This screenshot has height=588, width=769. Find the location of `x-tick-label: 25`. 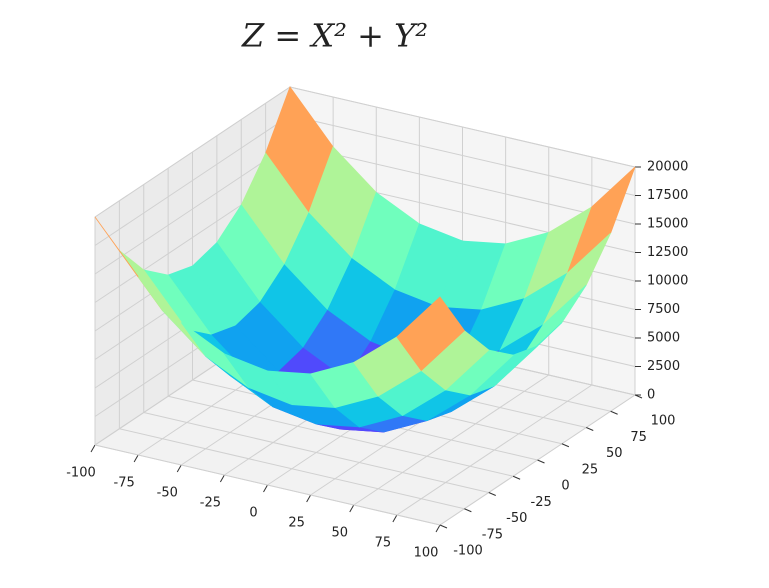

x-tick-label: 25 is located at coordinates (296, 523).